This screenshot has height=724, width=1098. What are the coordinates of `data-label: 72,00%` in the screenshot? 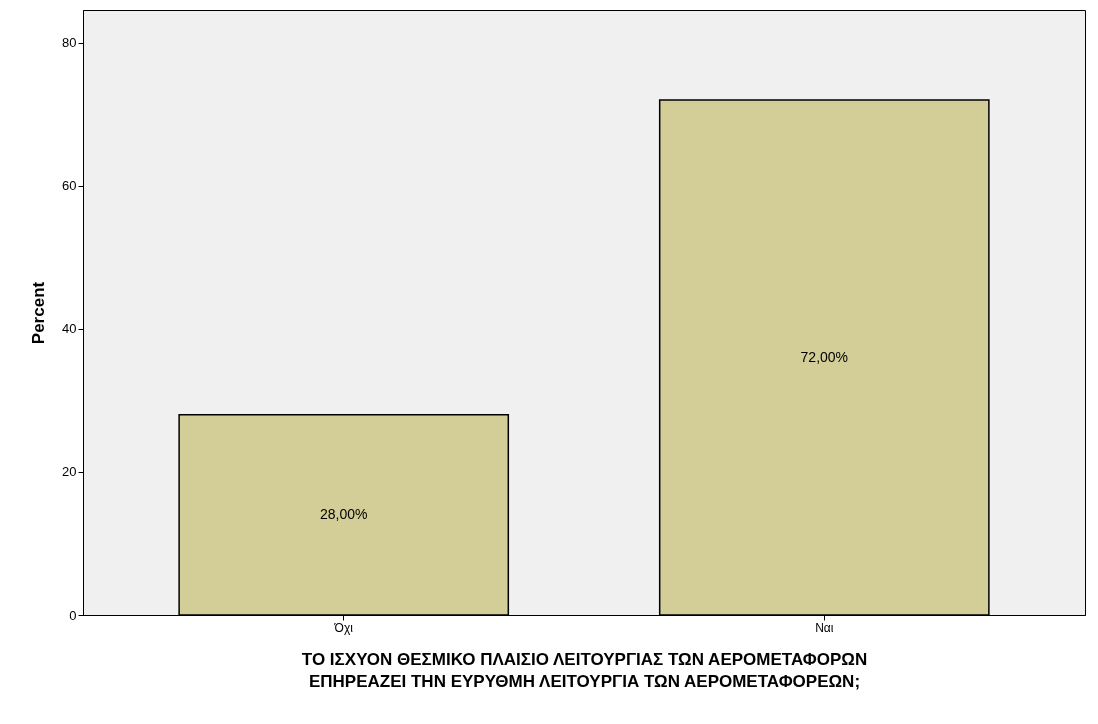 It's located at (824, 356).